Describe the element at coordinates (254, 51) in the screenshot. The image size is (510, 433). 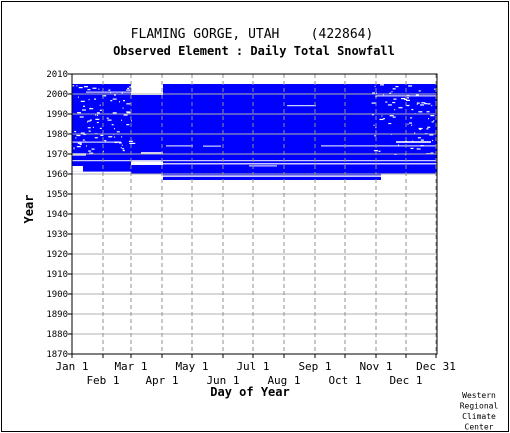
I see `chart-subtitle: Observed Element : Daily Total Snowfall` at that location.